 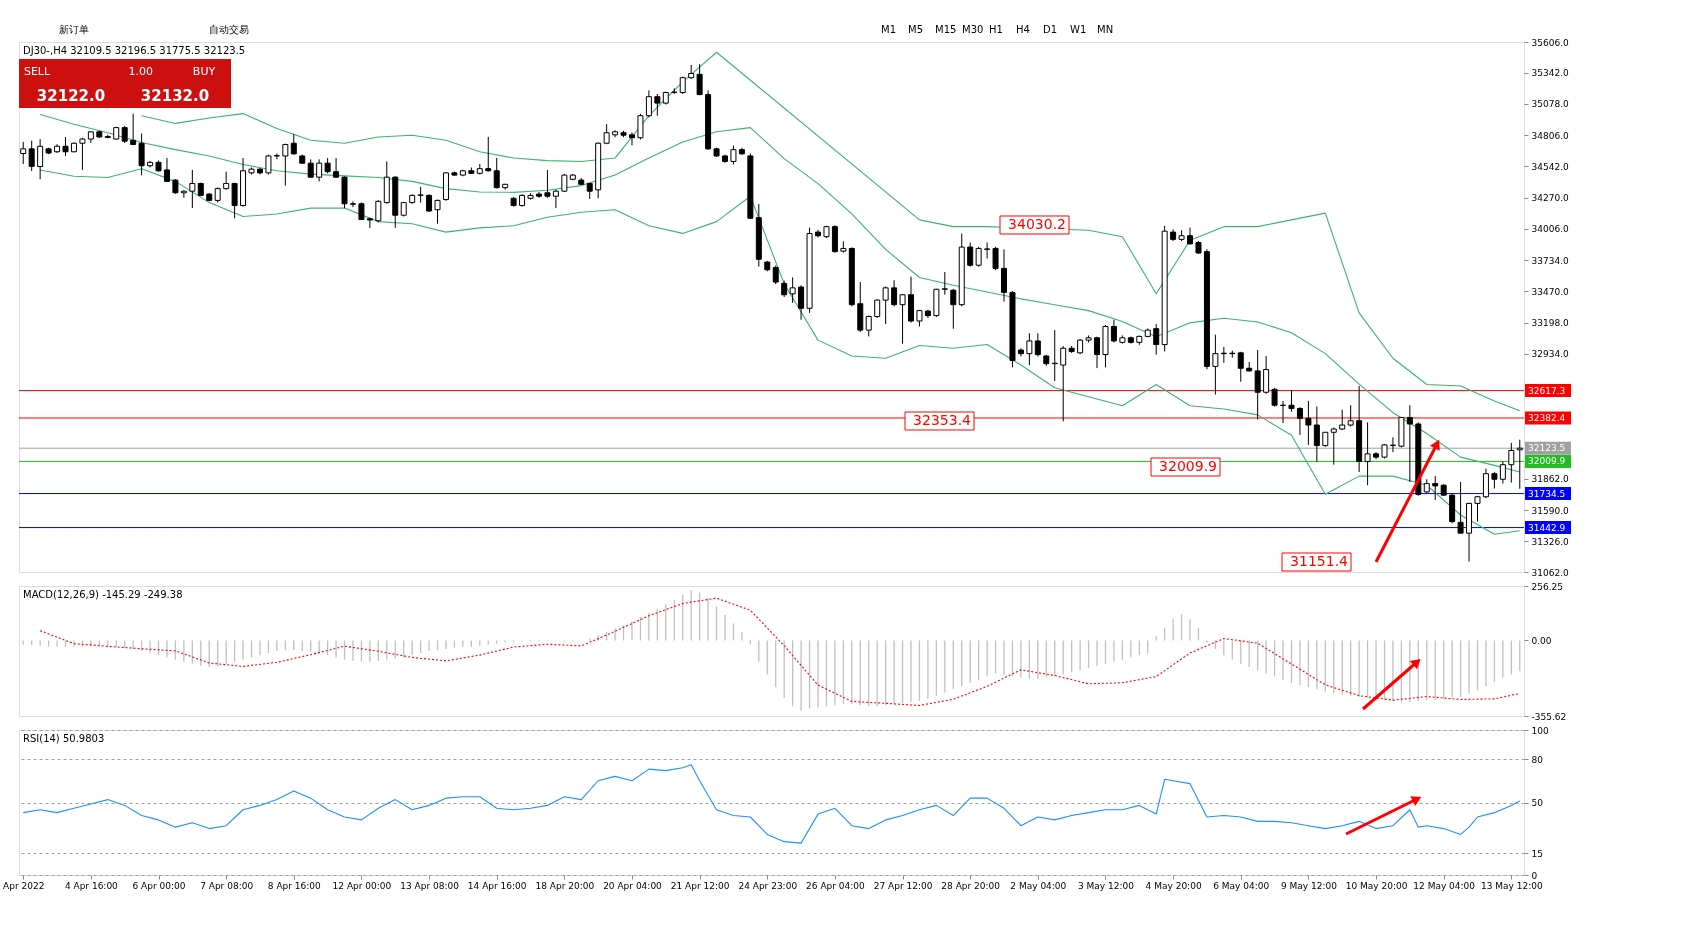 What do you see at coordinates (1550, 166) in the screenshot?
I see `y-tick-label: 34542.0` at bounding box center [1550, 166].